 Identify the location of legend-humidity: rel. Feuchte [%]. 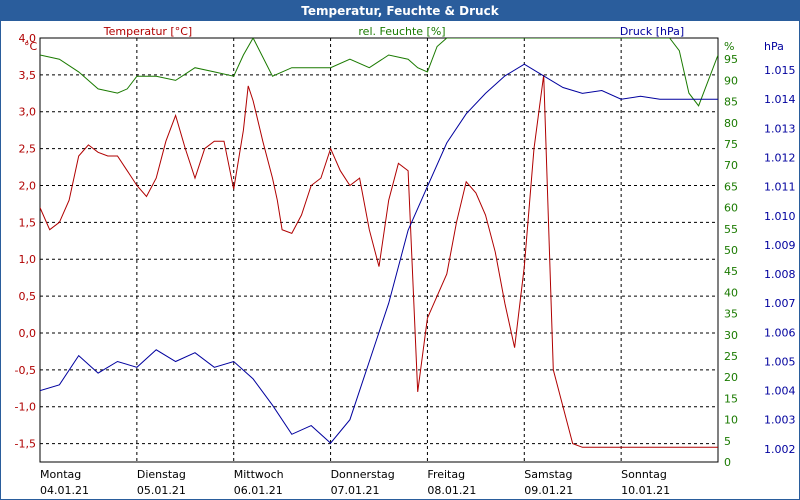
(401, 31).